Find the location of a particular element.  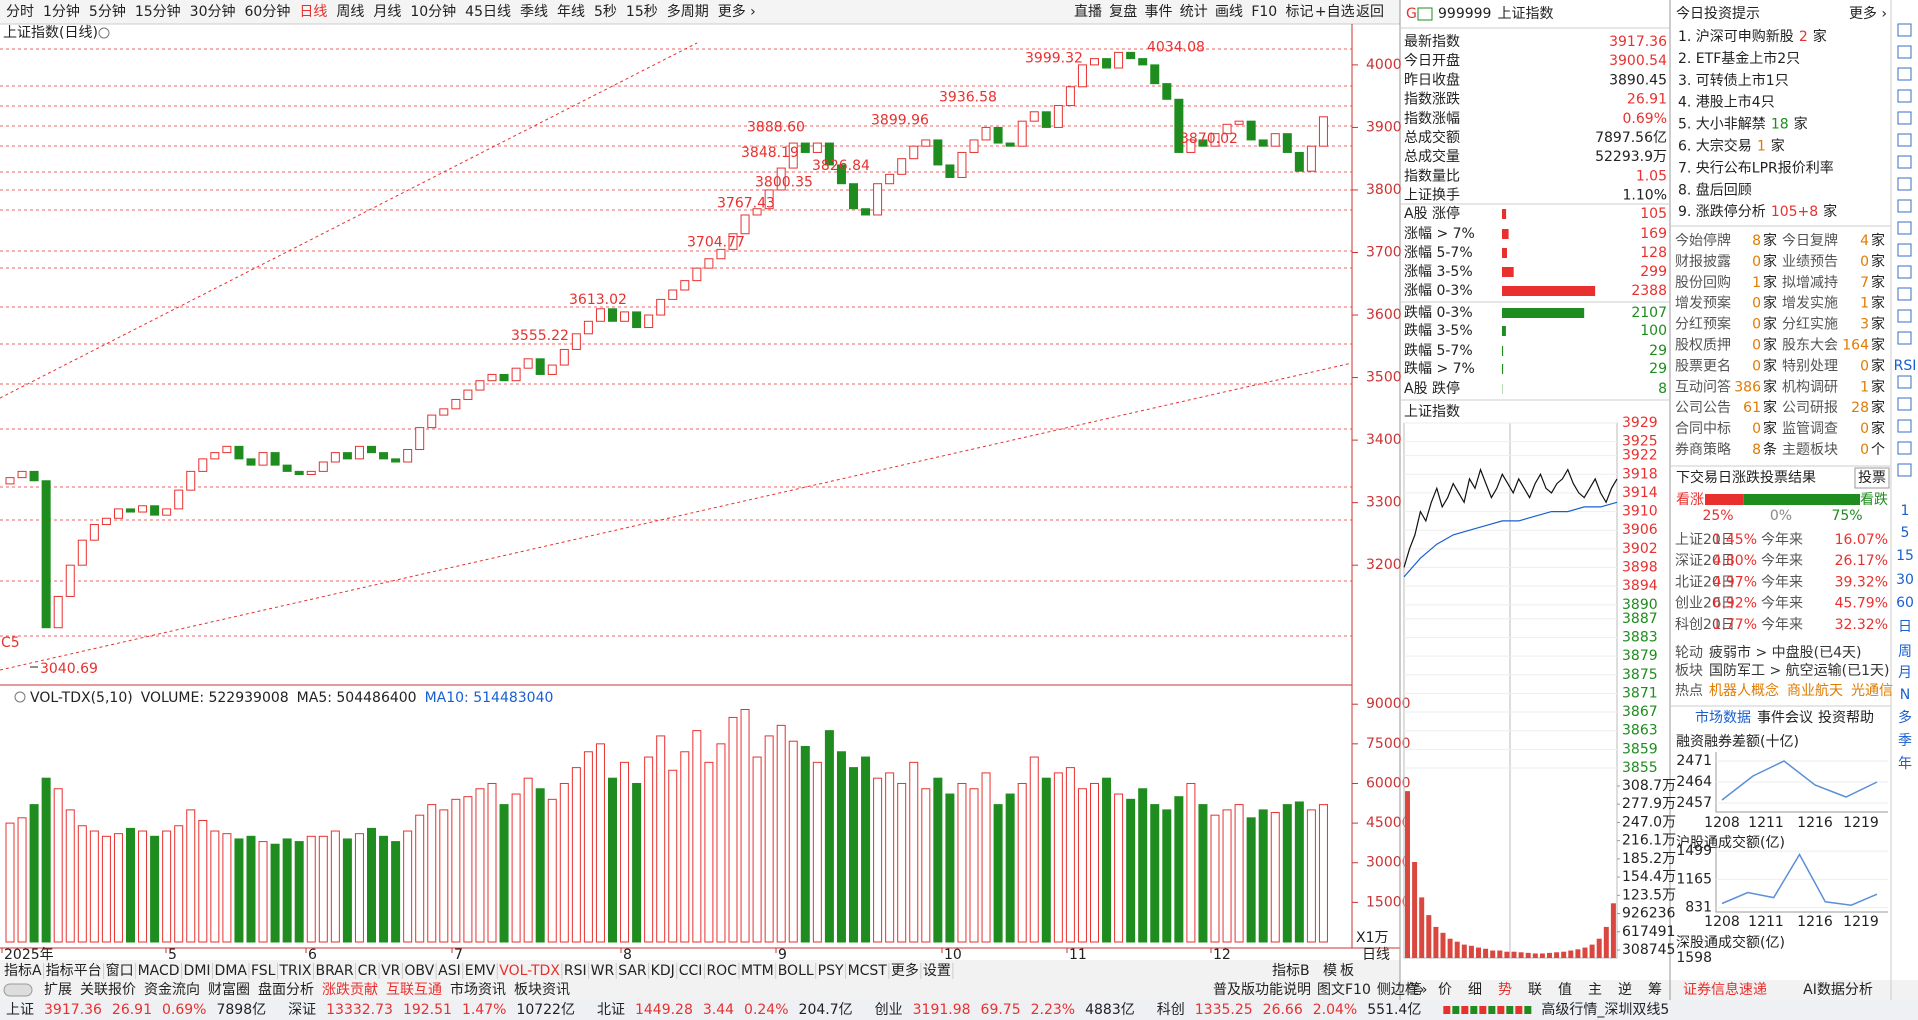

event-label: 财报披露 is located at coordinates (1703, 262).